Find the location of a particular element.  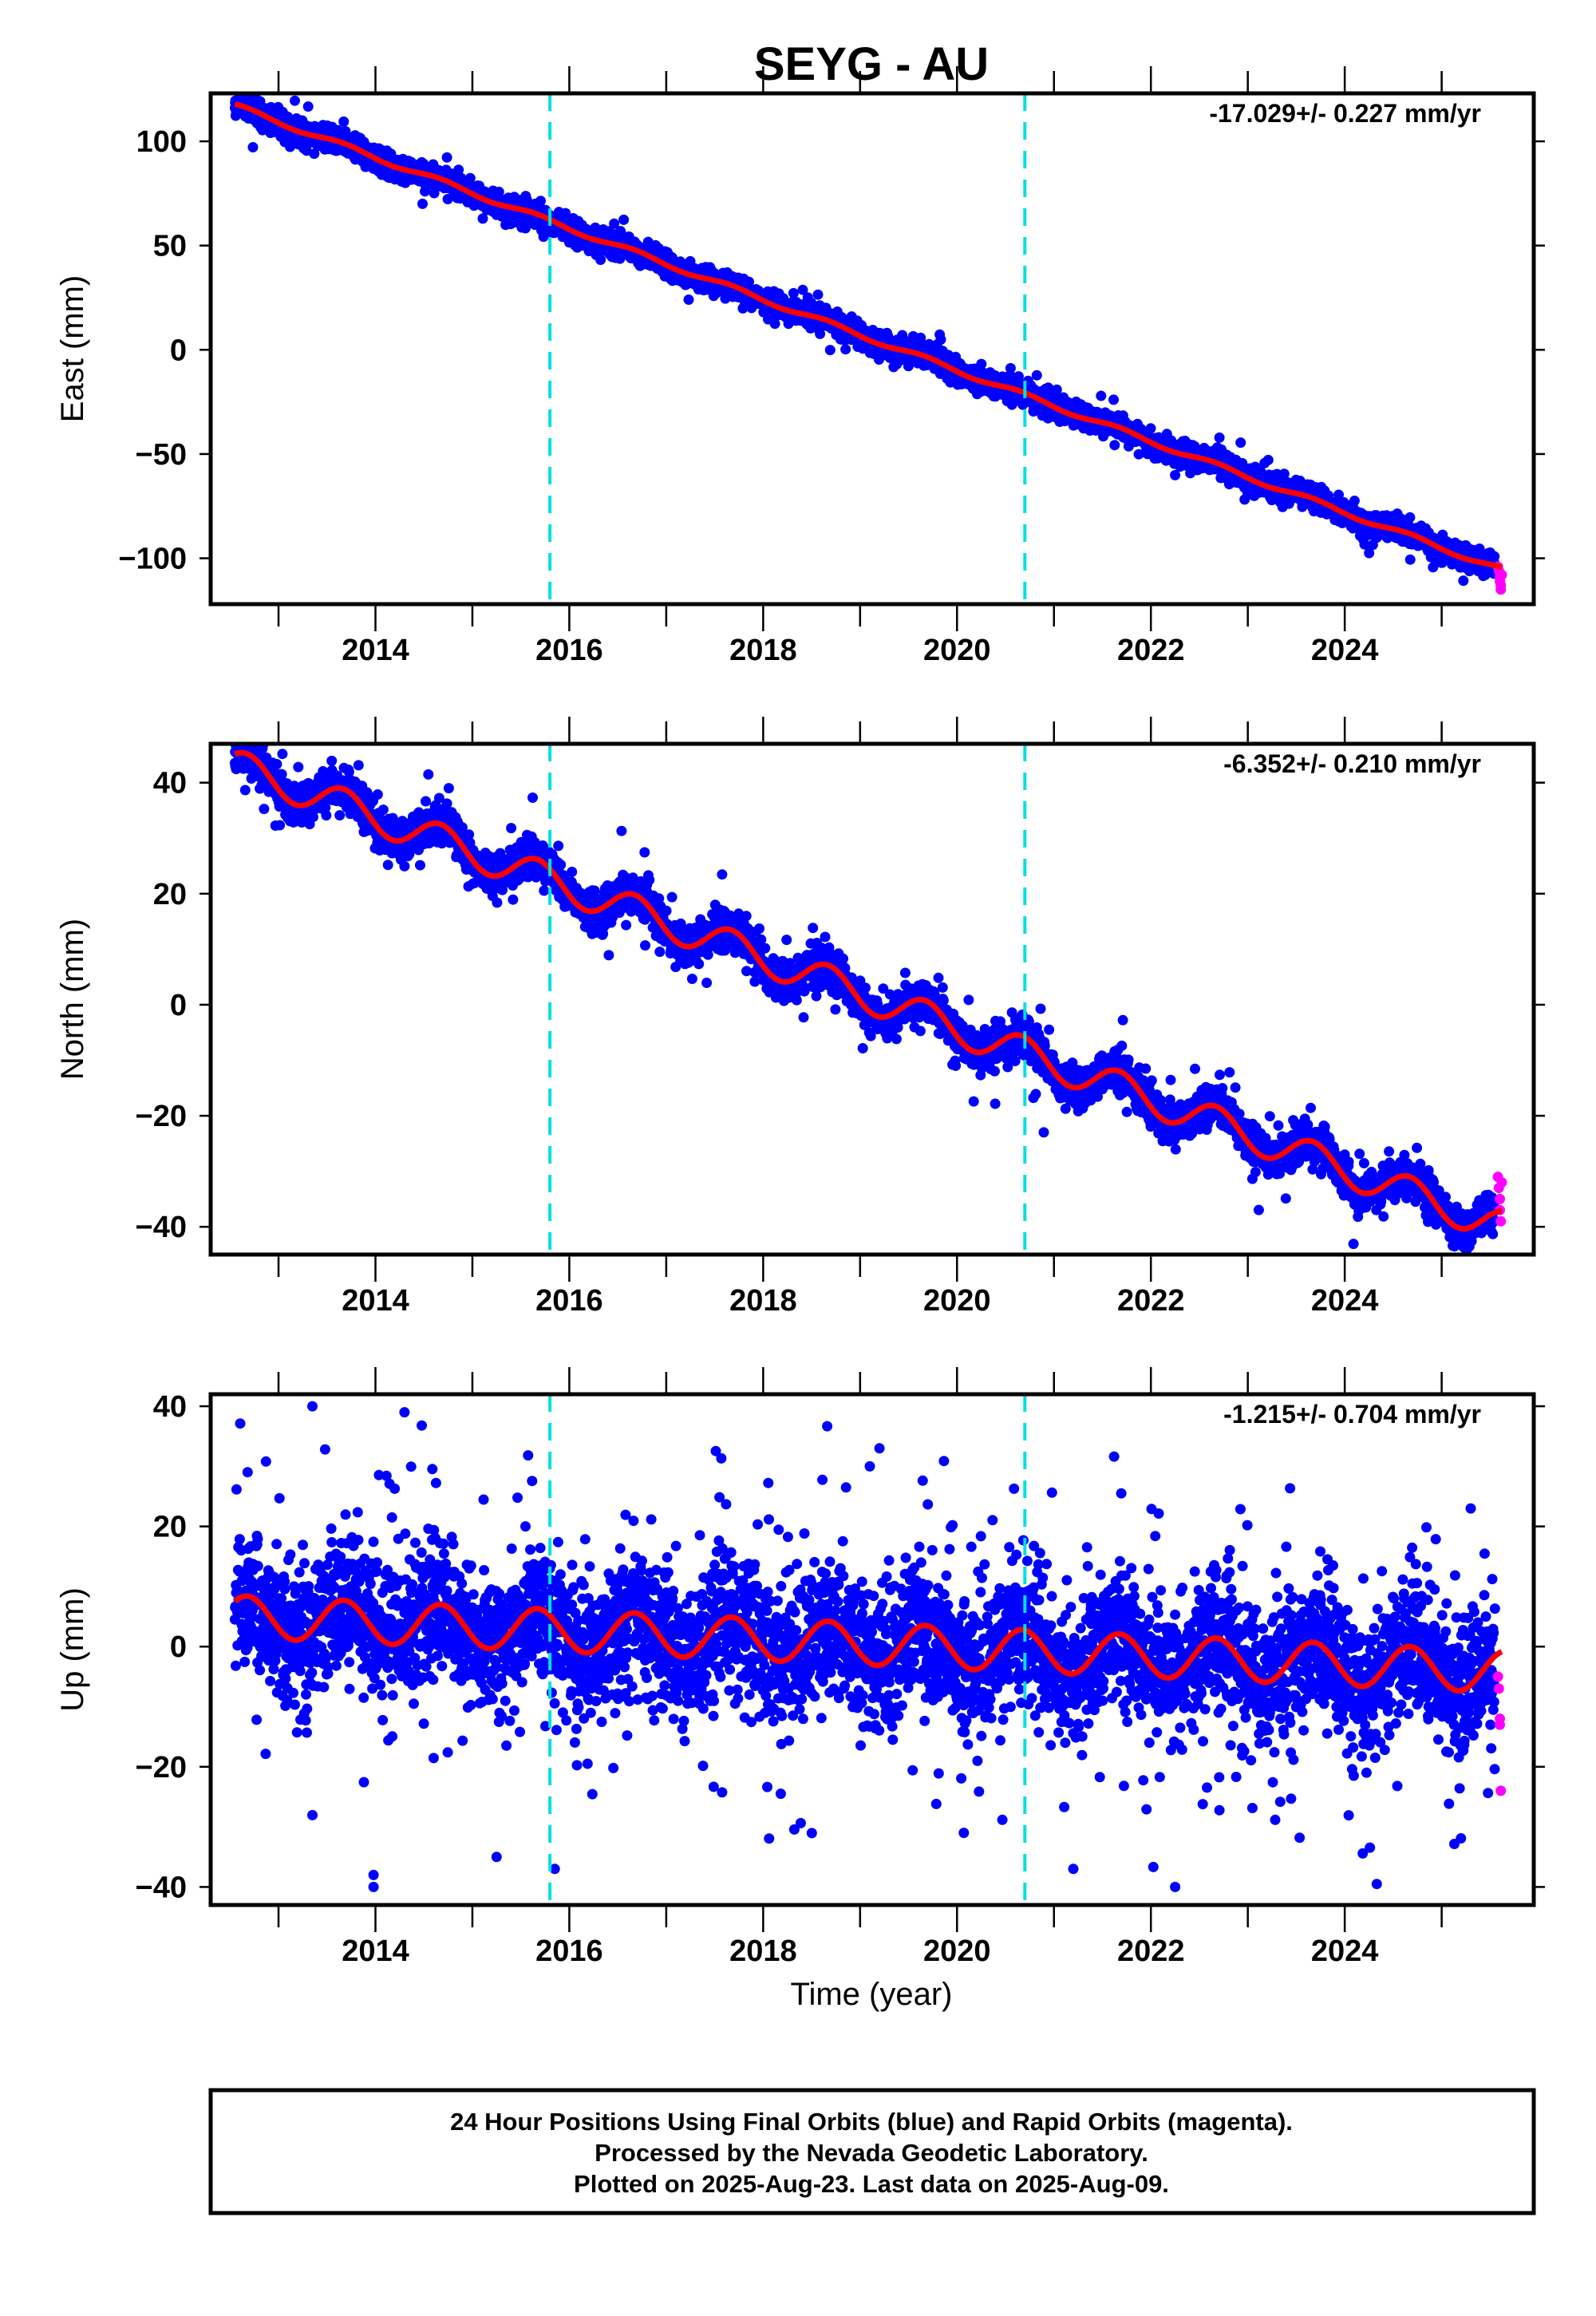

x-tick-label: 2014 is located at coordinates (375, 650).